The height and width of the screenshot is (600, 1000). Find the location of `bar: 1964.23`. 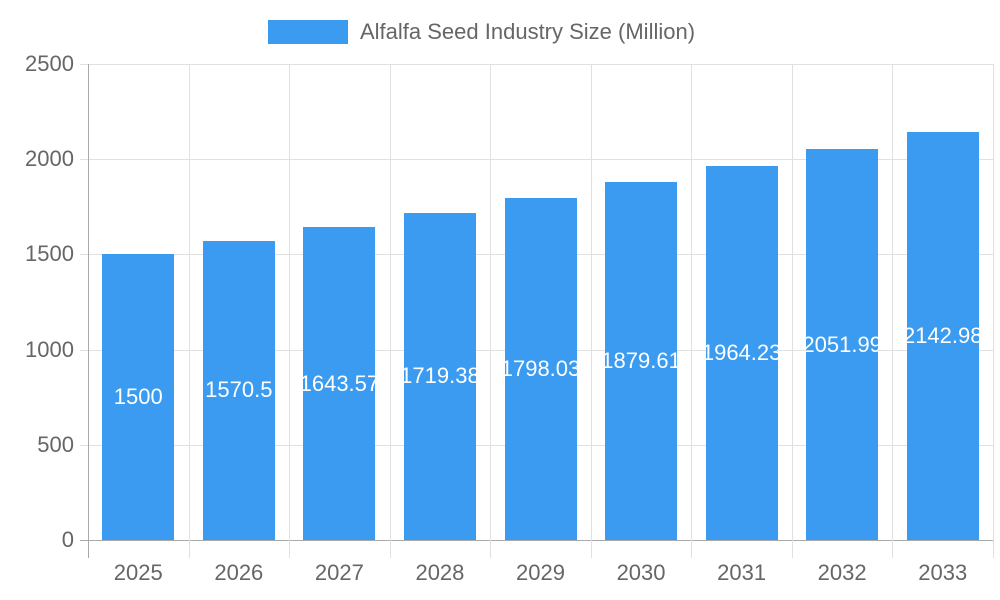

bar: 1964.23 is located at coordinates (741, 353).